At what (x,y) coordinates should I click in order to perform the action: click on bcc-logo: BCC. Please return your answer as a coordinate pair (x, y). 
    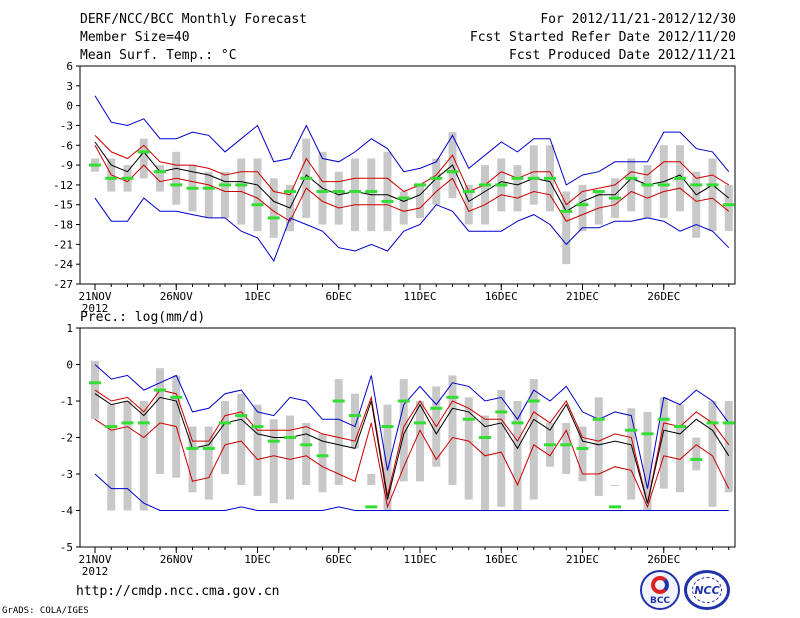
    Looking at the image, I should click on (660, 590).